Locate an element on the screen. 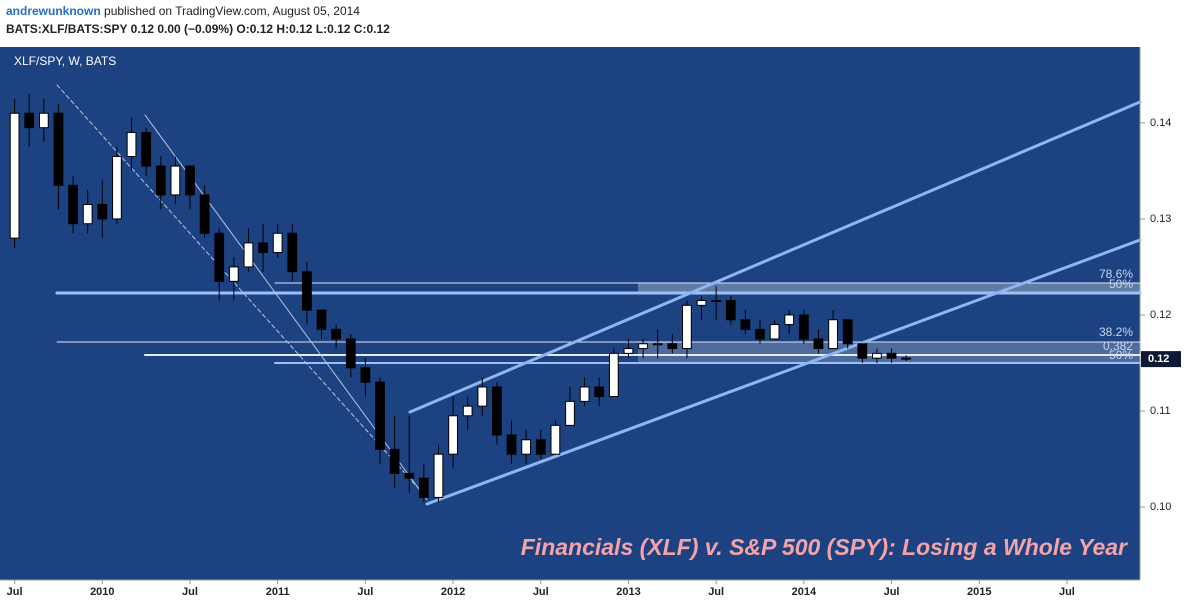 The width and height of the screenshot is (1184, 616). x-tick-label: 2013 is located at coordinates (628, 592).